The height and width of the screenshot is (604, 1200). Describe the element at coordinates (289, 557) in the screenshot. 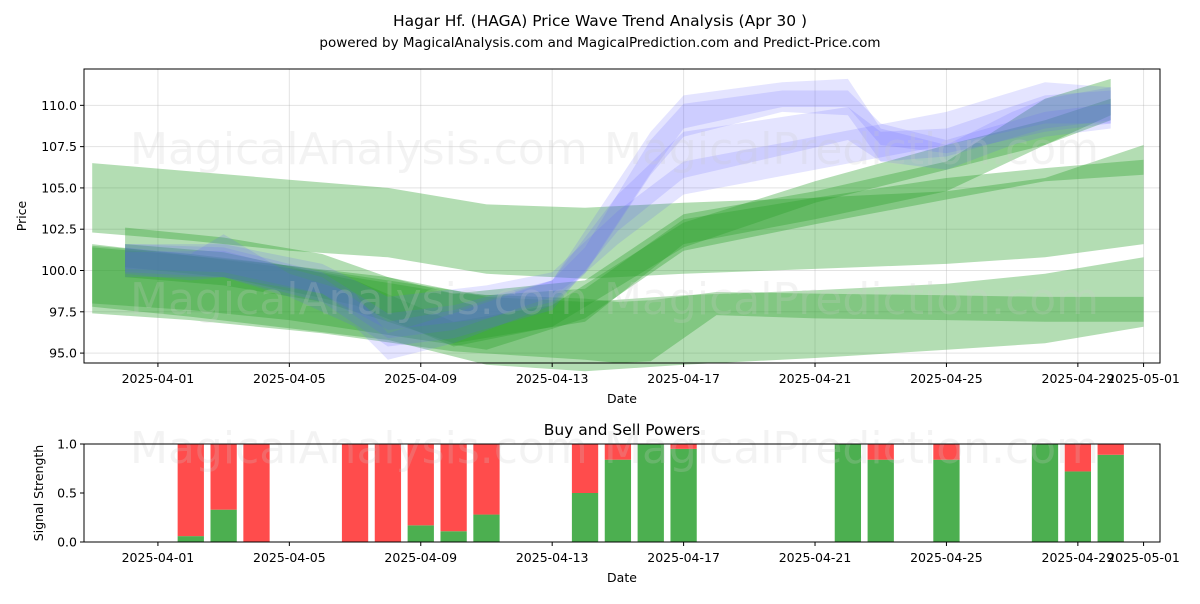

I see `signal-x-tick-label: 2025-04-05` at that location.